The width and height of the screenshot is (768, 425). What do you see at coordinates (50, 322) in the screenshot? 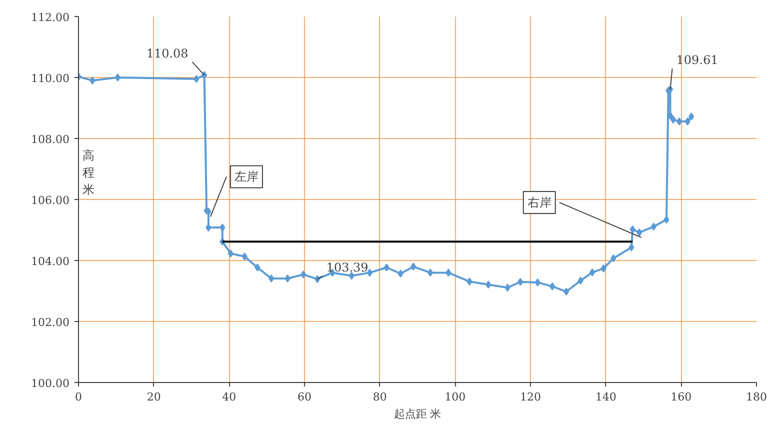
I see `y-tick-label: 102.00` at bounding box center [50, 322].